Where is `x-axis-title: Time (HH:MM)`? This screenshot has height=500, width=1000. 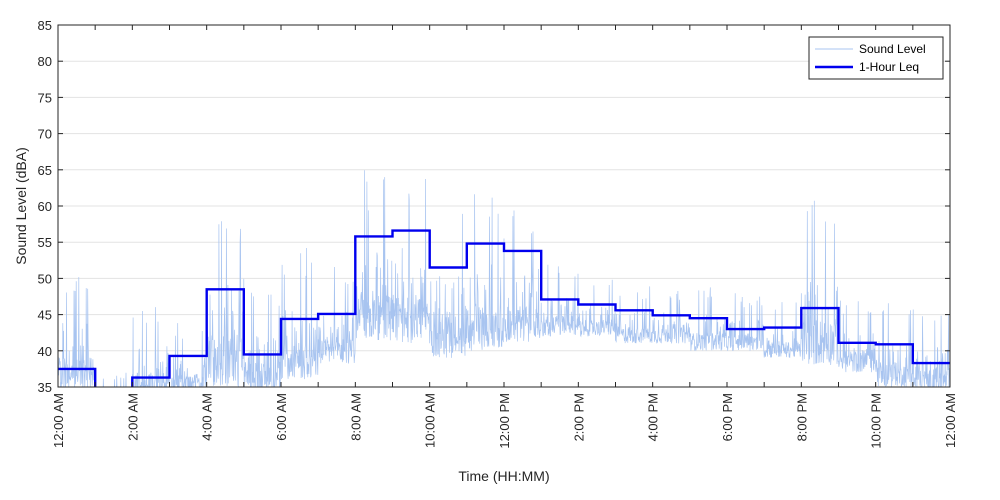 x-axis-title: Time (HH:MM) is located at coordinates (503, 476).